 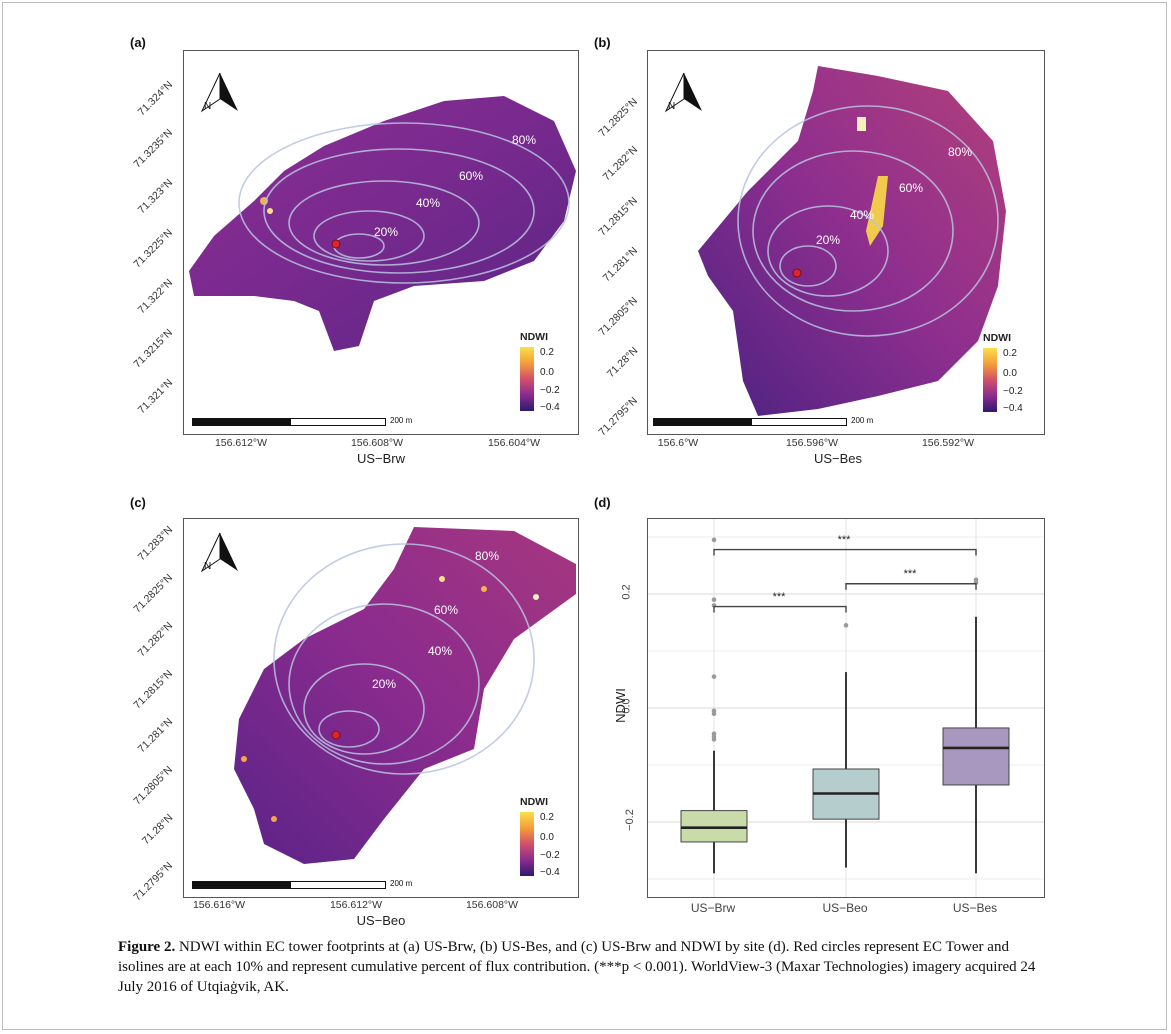 I want to click on boxplot-xtick: US−Beo, so click(x=845, y=908).